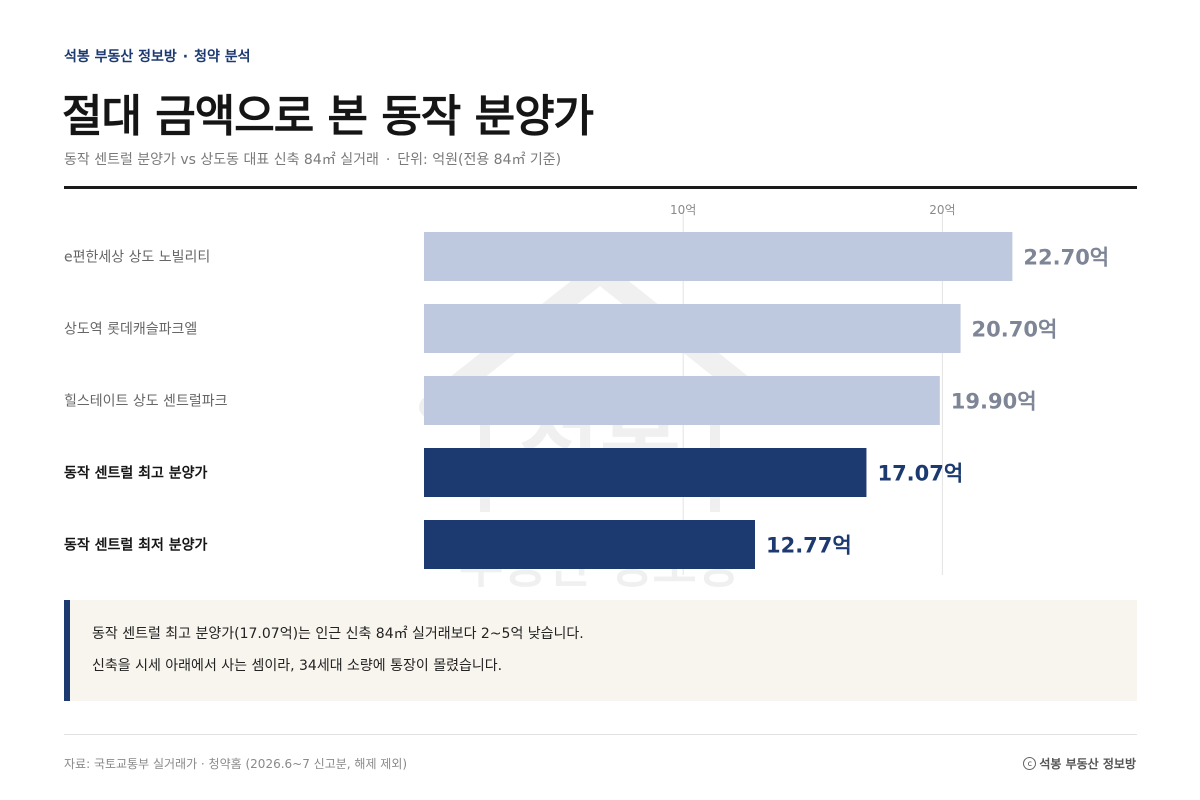 The width and height of the screenshot is (1200, 800). What do you see at coordinates (328, 116) in the screenshot?
I see `page-title: 절대 금액으로 본 동작 분양가` at bounding box center [328, 116].